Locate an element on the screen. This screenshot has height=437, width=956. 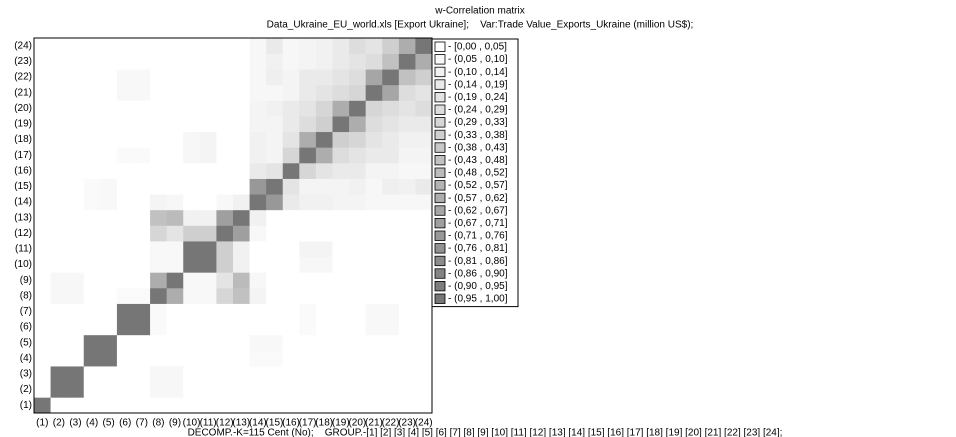
y-tick-label: (10) is located at coordinates (23, 264).